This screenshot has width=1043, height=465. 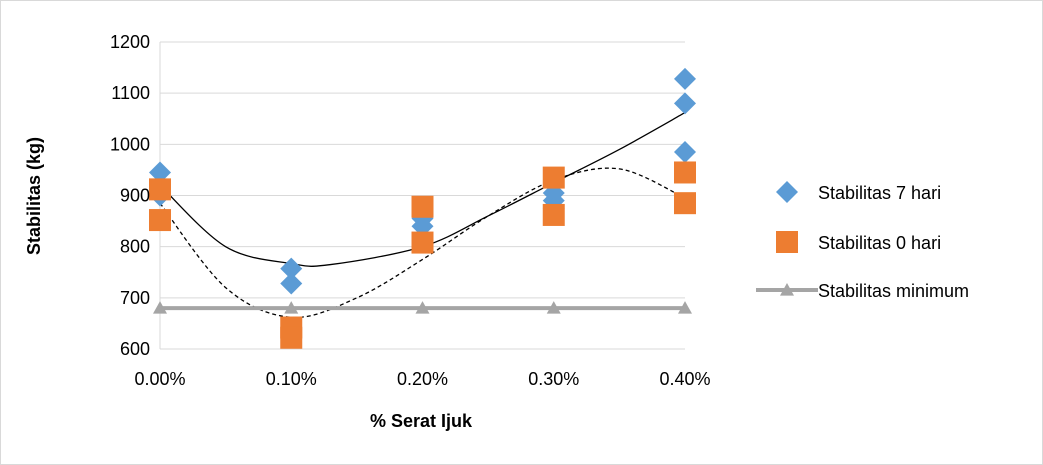 What do you see at coordinates (135, 298) in the screenshot?
I see `y-tick-label: 700` at bounding box center [135, 298].